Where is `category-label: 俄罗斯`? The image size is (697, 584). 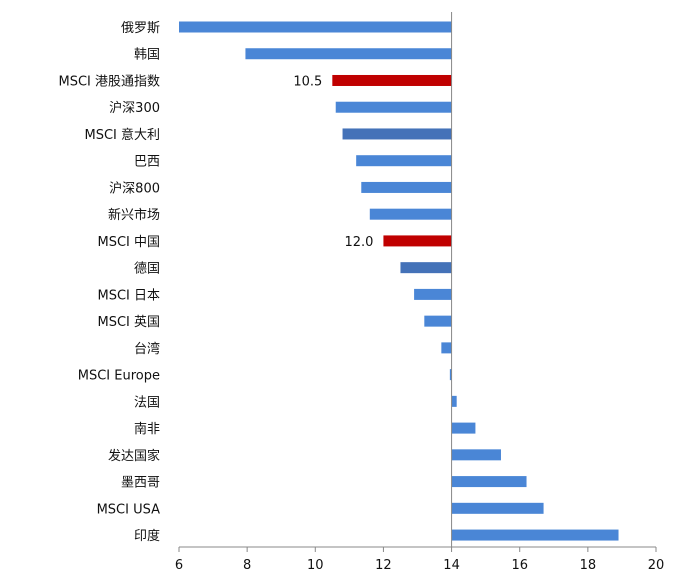
category-label: 俄罗斯 is located at coordinates (140, 28).